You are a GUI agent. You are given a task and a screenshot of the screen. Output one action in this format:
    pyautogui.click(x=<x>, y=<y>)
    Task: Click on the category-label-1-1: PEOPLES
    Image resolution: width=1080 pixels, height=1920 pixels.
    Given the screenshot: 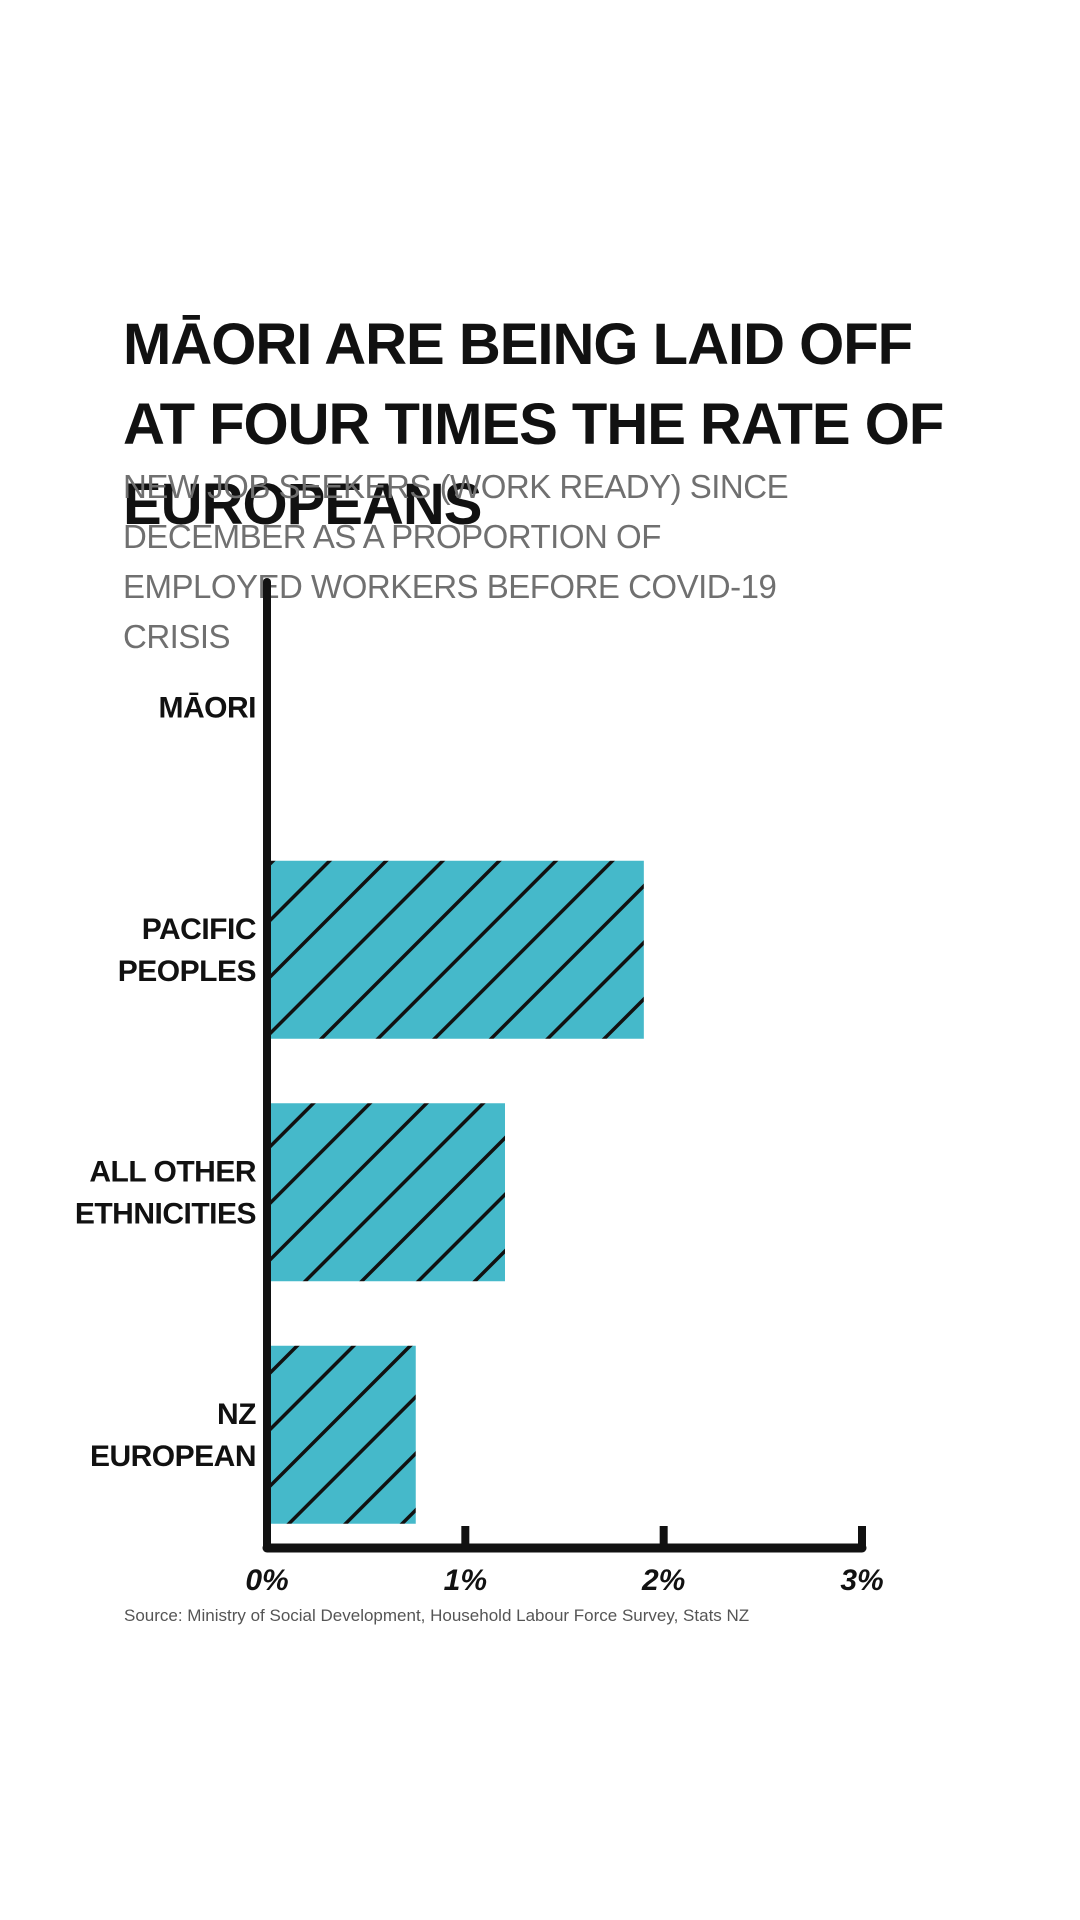 What is the action you would take?
    pyautogui.click(x=187, y=971)
    